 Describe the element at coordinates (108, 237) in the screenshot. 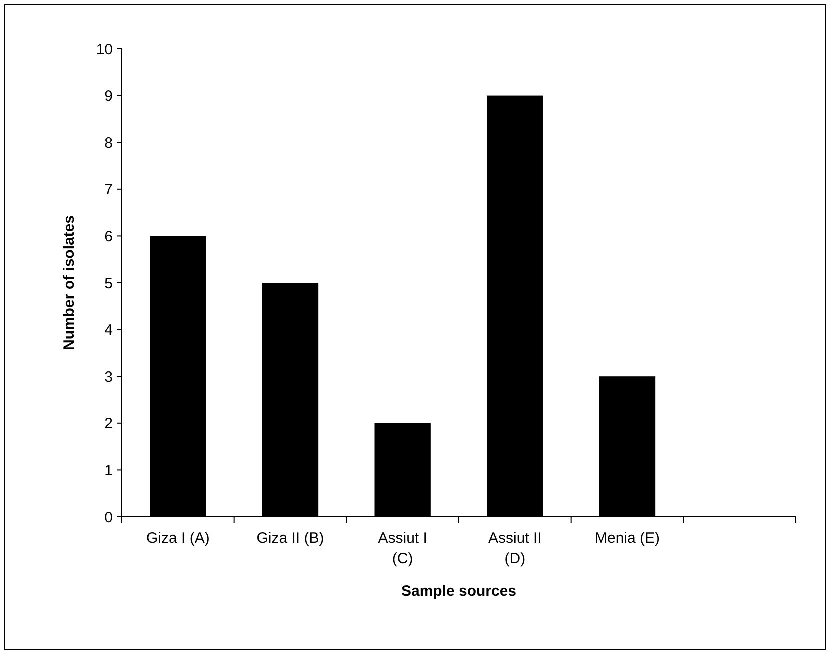

I see `y-tick-label: 6` at that location.